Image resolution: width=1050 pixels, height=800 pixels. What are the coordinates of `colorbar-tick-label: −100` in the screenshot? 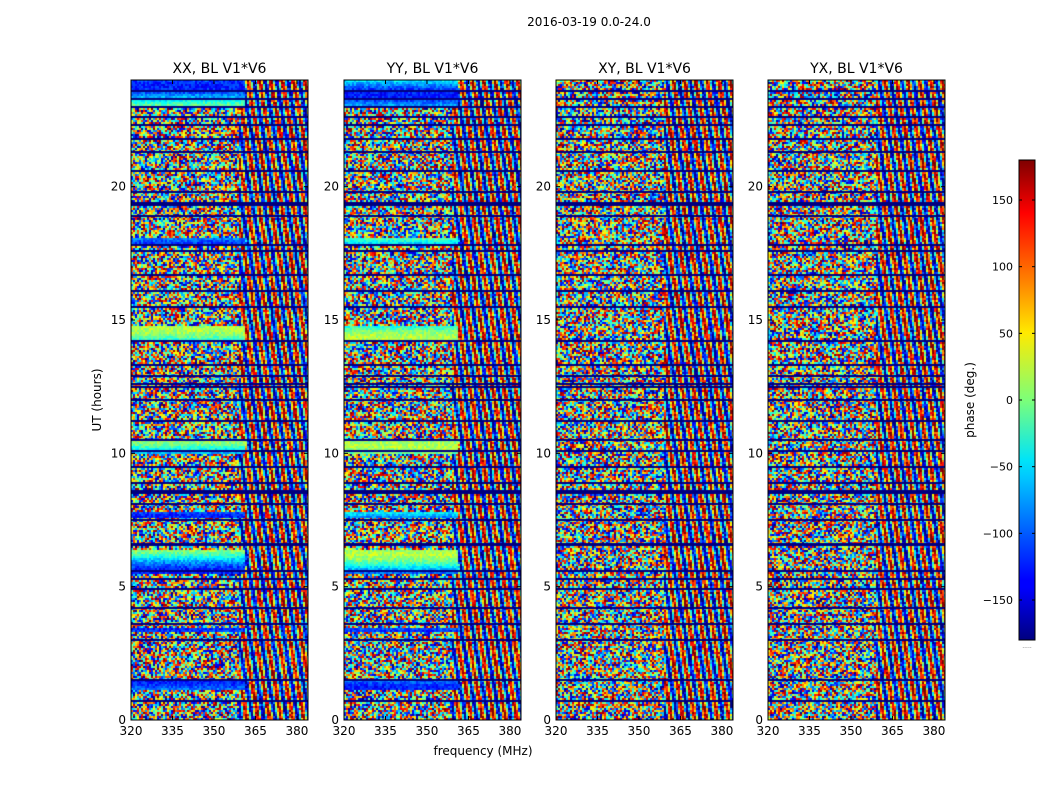 It's located at (998, 533).